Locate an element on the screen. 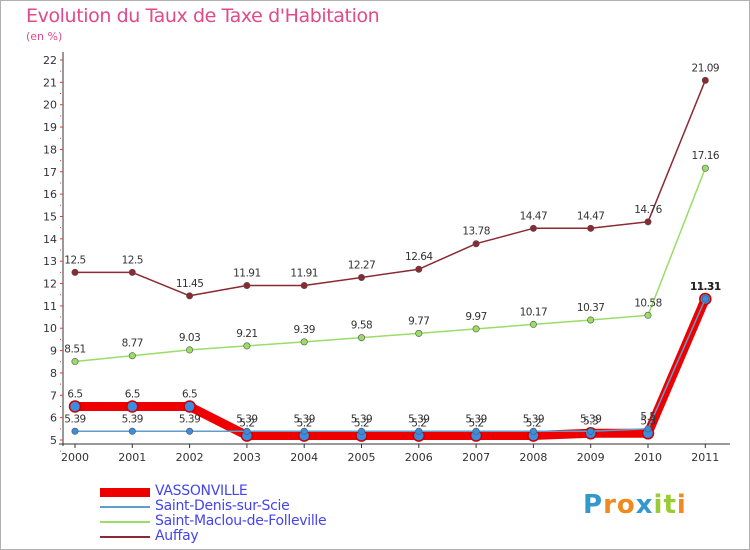 This screenshot has width=750, height=550. data-label: 8.51 is located at coordinates (74, 350).